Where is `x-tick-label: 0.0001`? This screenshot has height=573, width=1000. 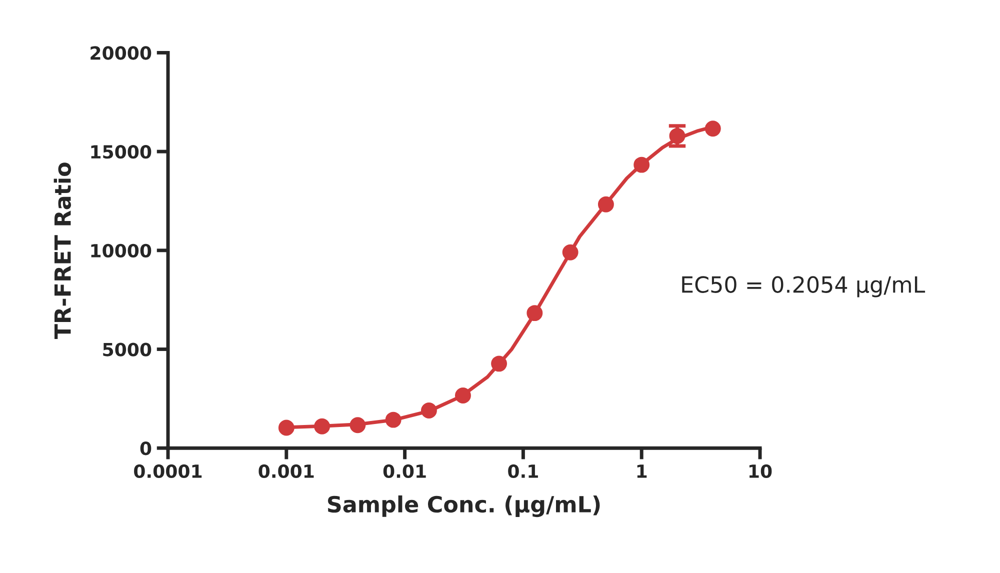 x-tick-label: 0.0001 is located at coordinates (168, 471).